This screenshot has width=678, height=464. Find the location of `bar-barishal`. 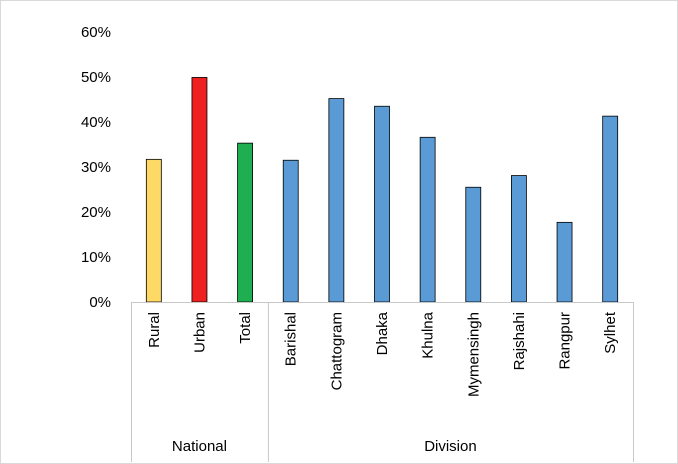

bar-barishal is located at coordinates (290, 231).